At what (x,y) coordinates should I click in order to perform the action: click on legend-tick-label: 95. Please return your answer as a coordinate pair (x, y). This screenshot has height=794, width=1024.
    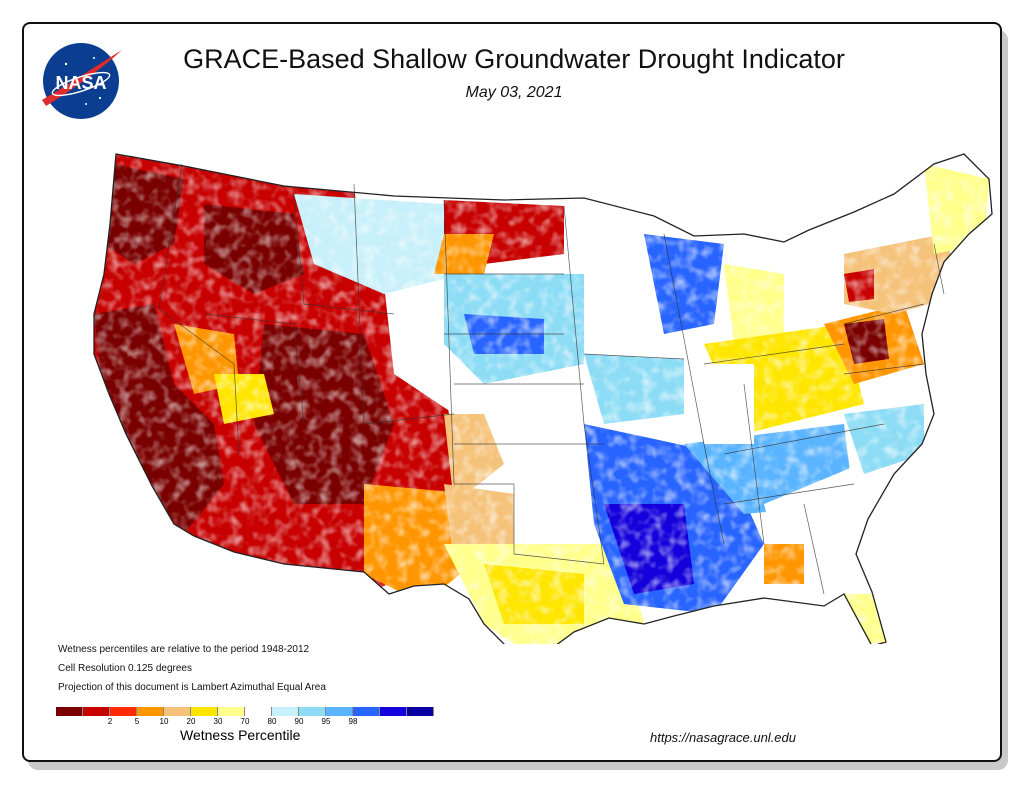
    Looking at the image, I should click on (326, 721).